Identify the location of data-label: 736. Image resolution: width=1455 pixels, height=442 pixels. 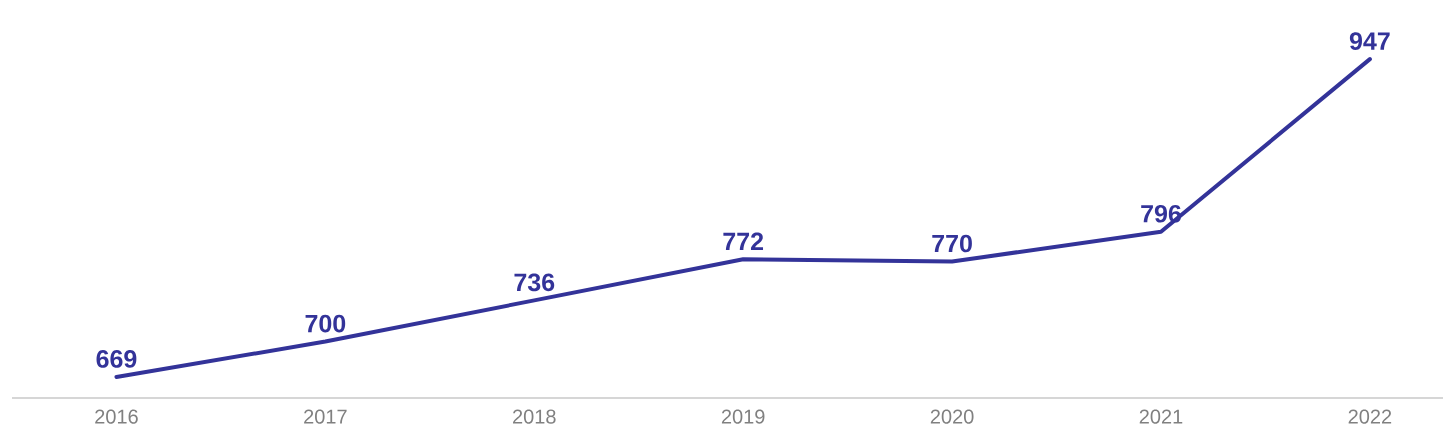
(534, 282).